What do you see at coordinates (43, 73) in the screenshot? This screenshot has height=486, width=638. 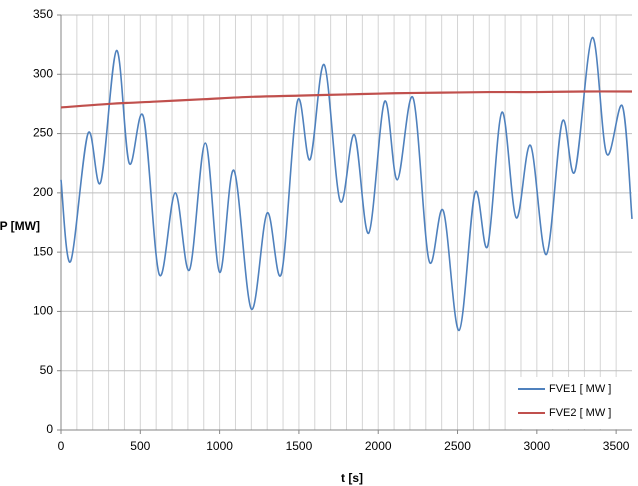 I see `y-tick-label: 300` at bounding box center [43, 73].